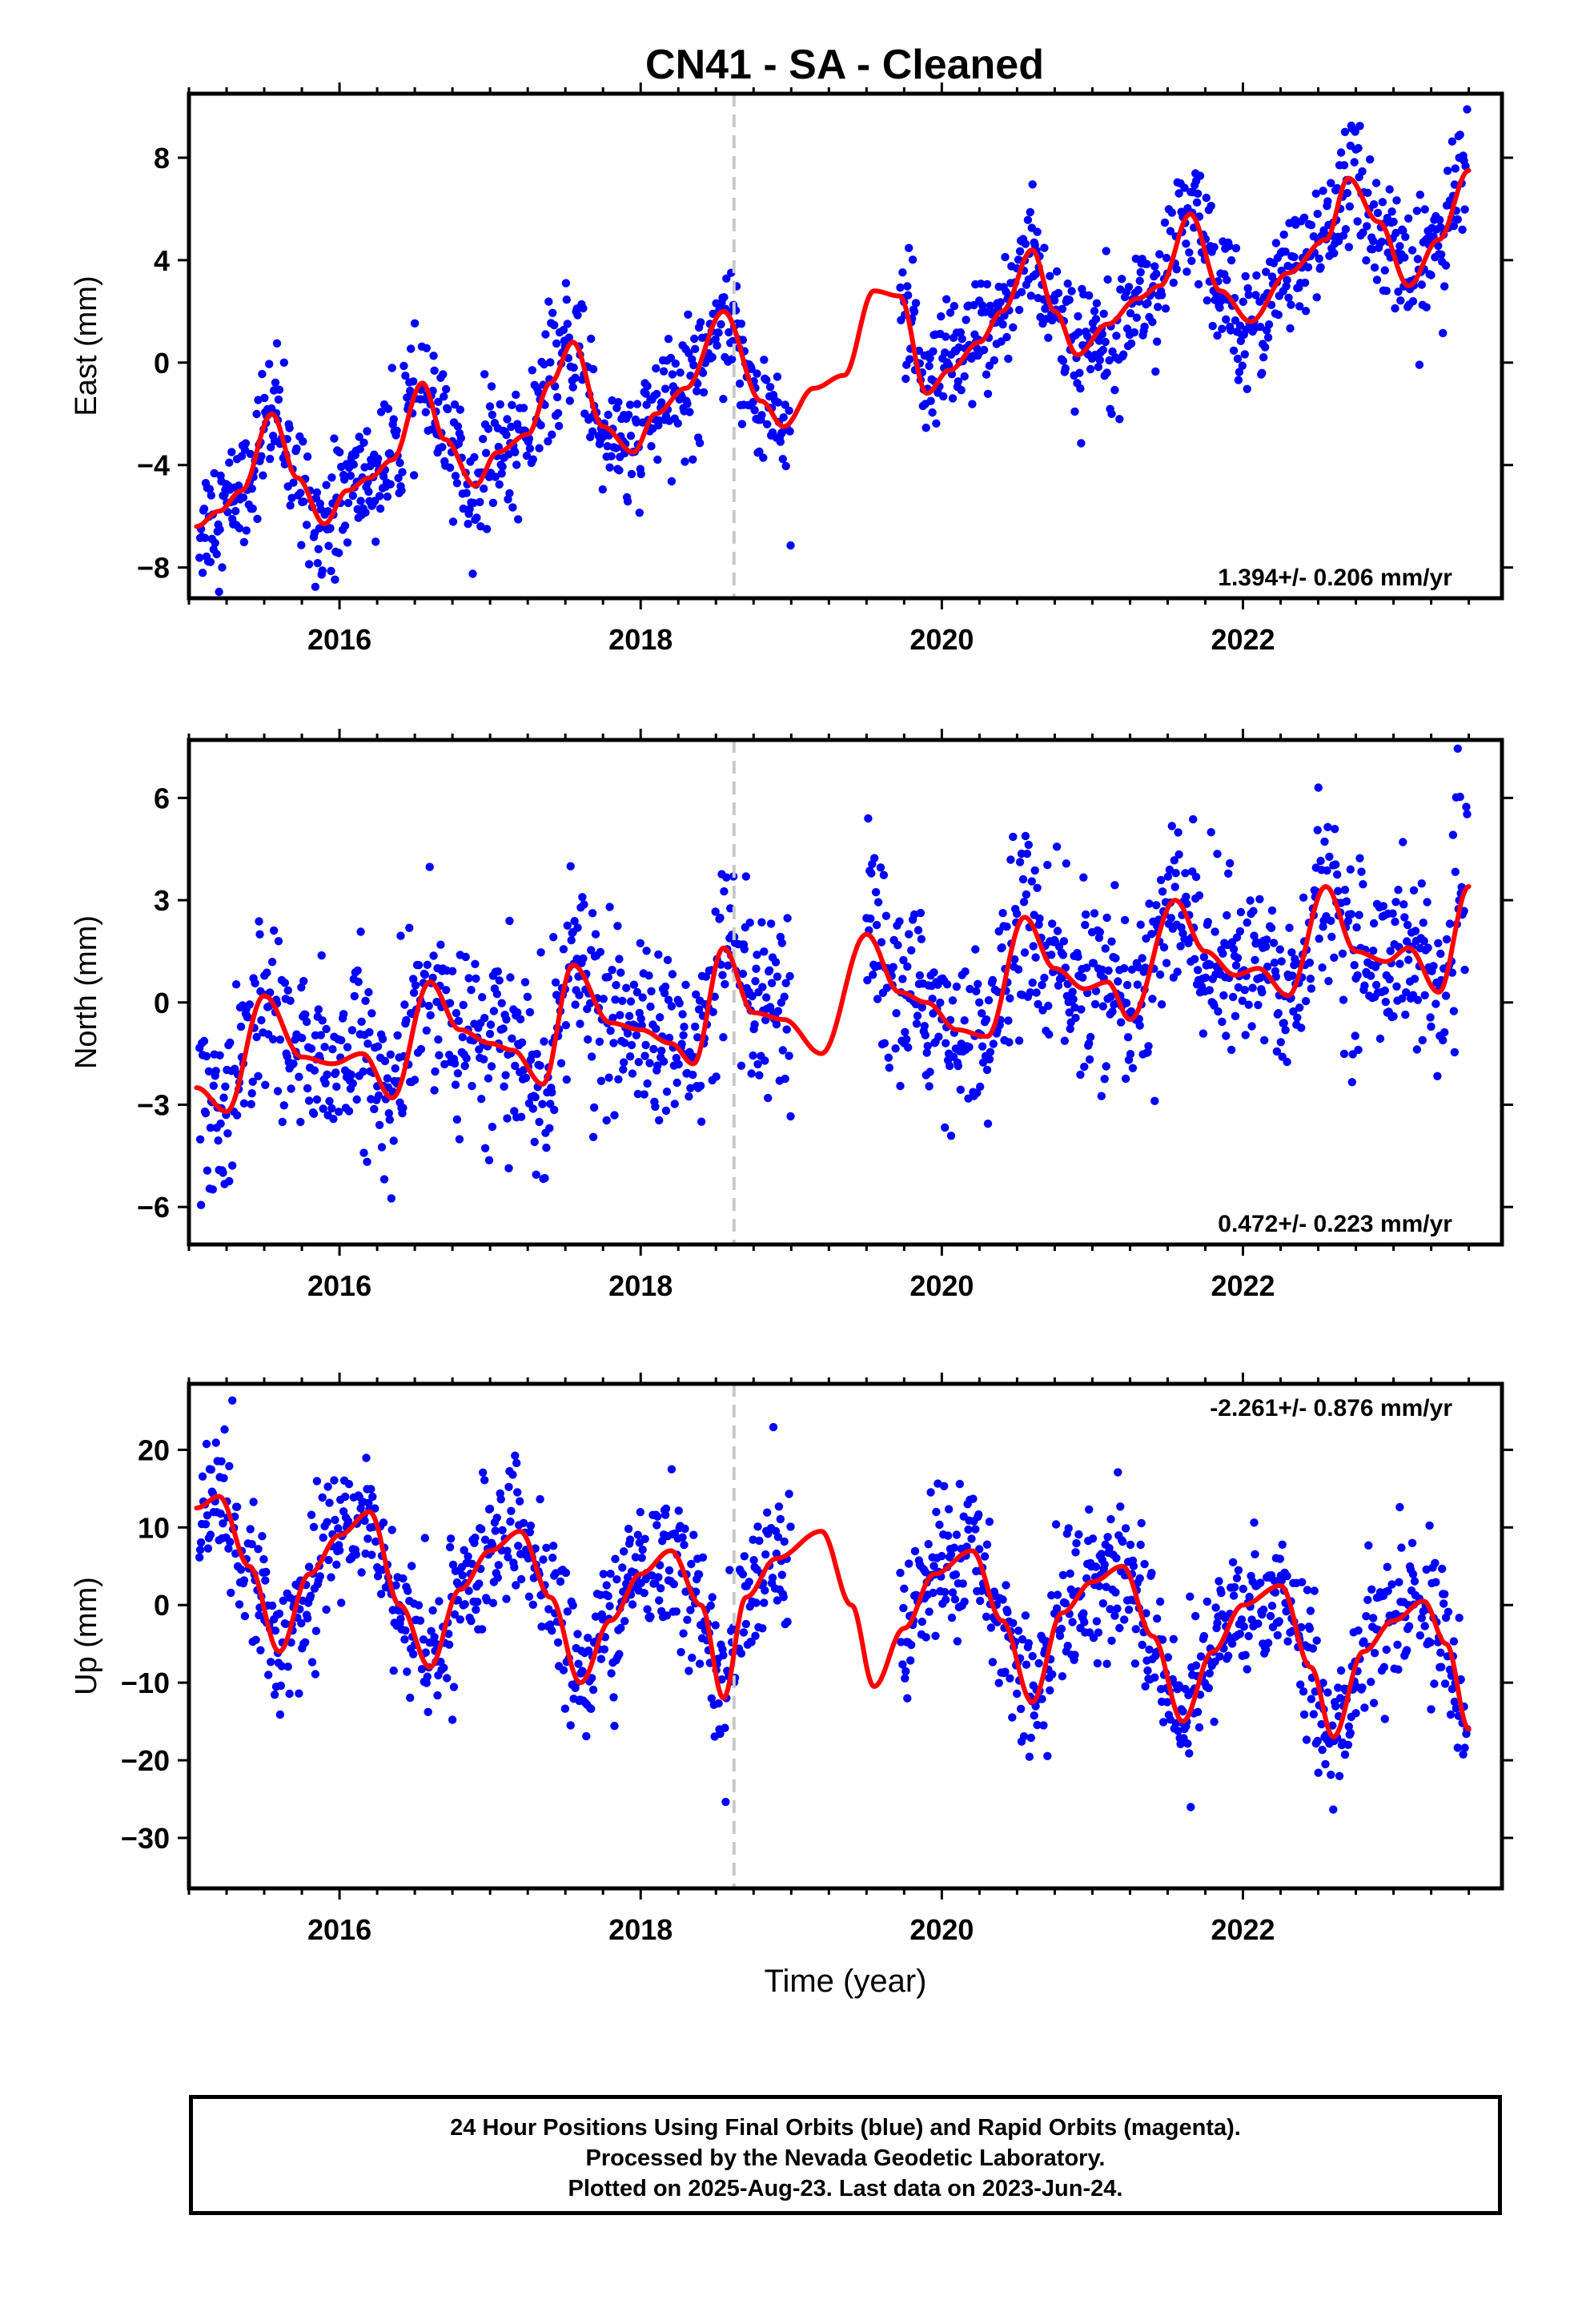 This screenshot has height=2324, width=1582. I want to click on y-tick-label: −20, so click(145, 1761).